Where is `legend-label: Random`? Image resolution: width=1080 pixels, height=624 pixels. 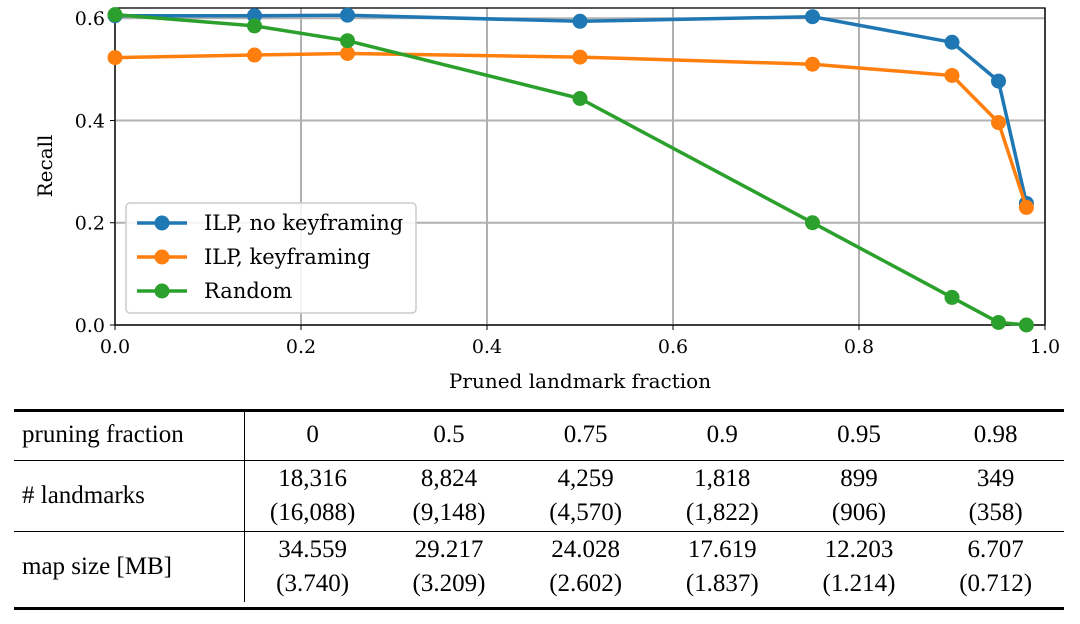
legend-label: Random is located at coordinates (248, 291).